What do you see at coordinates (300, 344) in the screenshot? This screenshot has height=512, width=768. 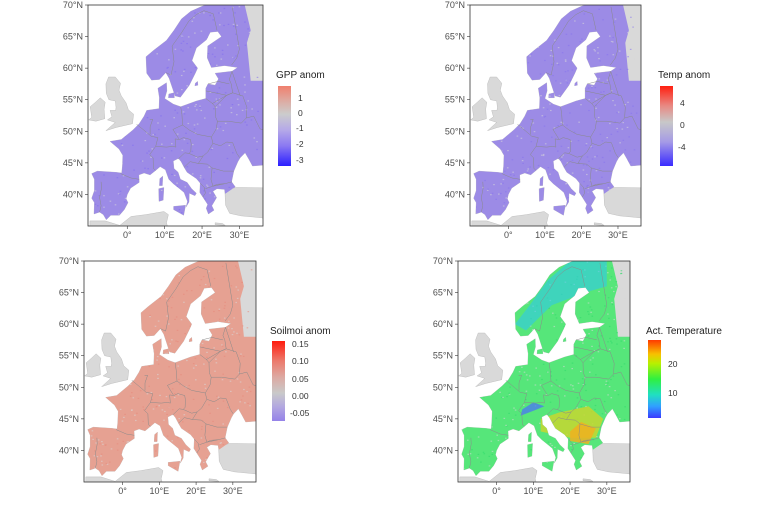 I see `legend-tick: 0.15` at bounding box center [300, 344].